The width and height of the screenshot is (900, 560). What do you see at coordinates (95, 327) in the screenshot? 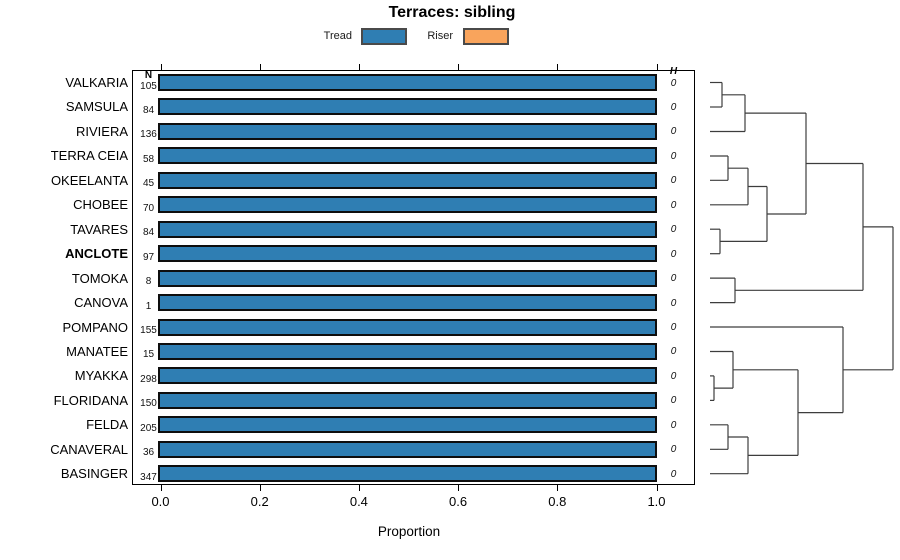
I see `row-label: POMPANO` at bounding box center [95, 327].